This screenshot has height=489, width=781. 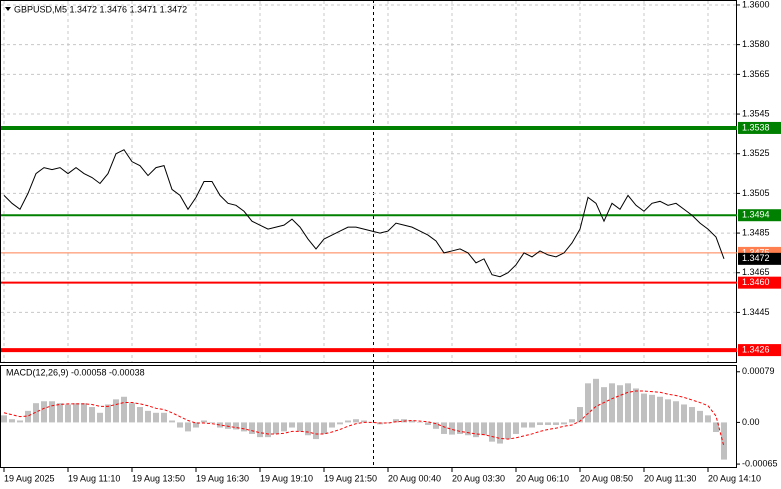 I want to click on signal-line, so click(x=364, y=418).